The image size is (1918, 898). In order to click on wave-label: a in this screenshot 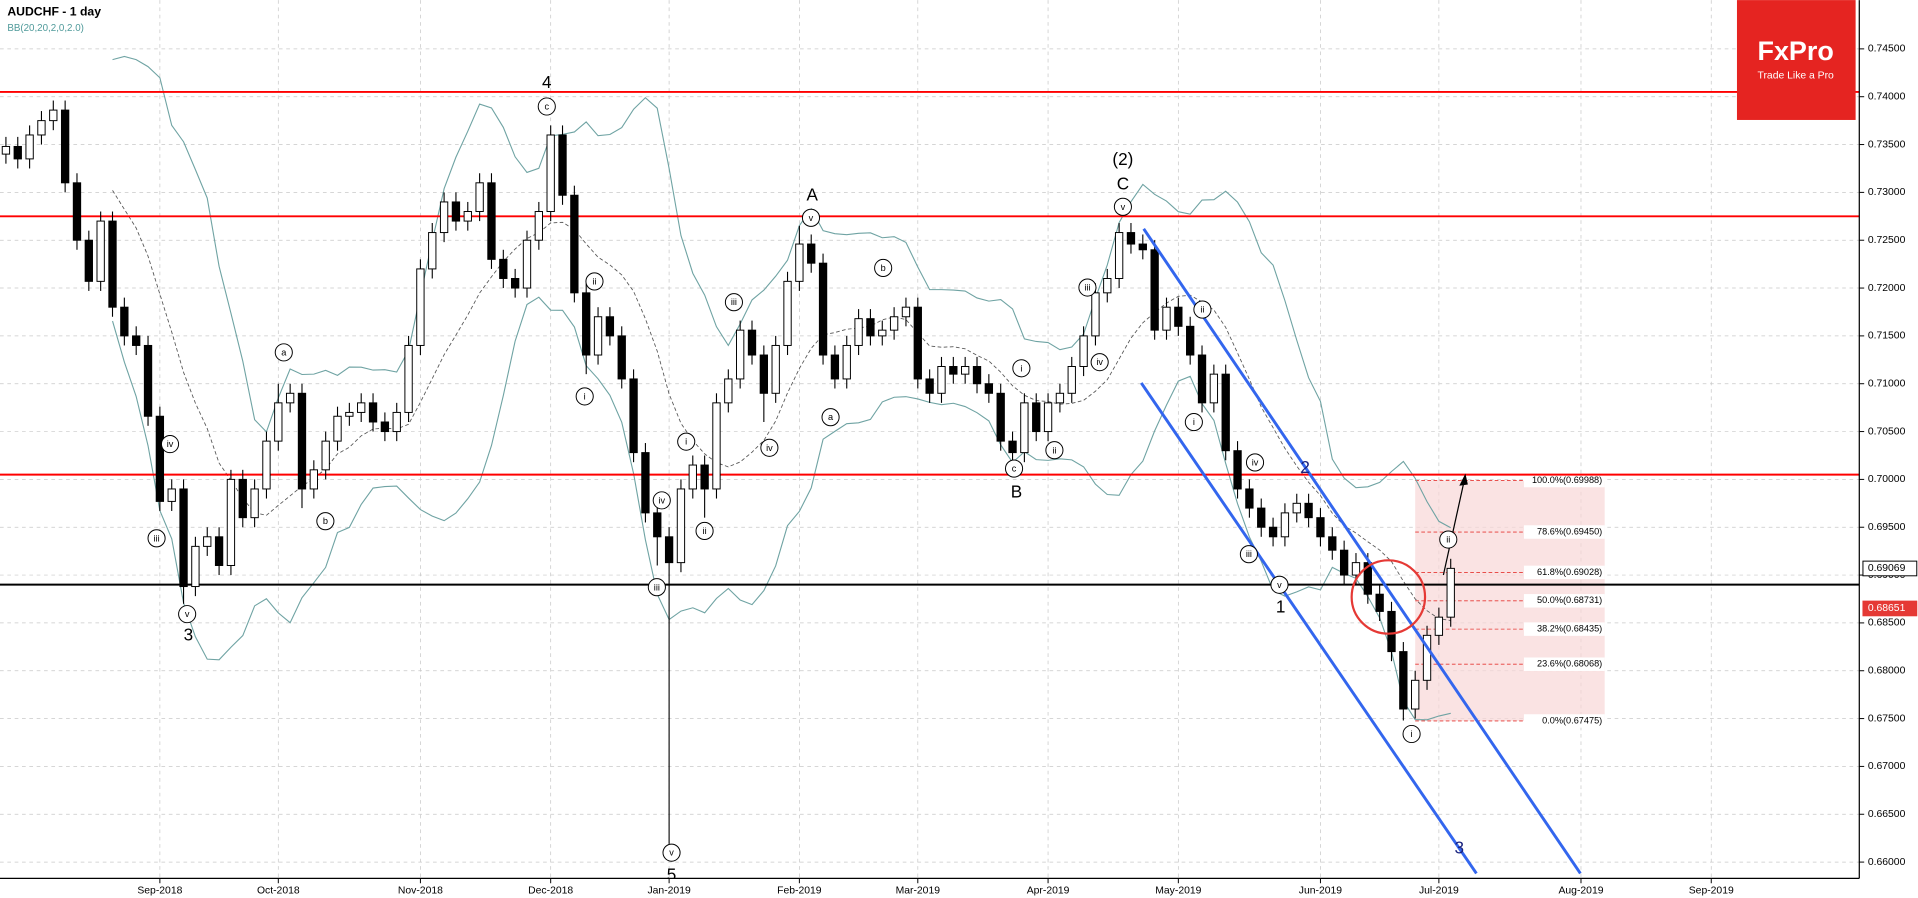, I will do `click(284, 352)`.